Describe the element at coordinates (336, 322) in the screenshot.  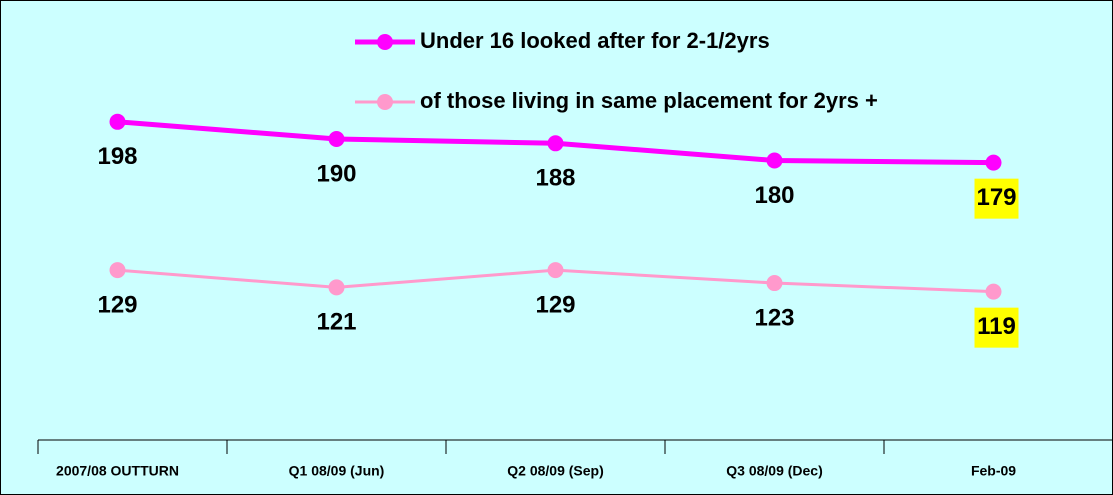
I see `data-label: 121` at that location.